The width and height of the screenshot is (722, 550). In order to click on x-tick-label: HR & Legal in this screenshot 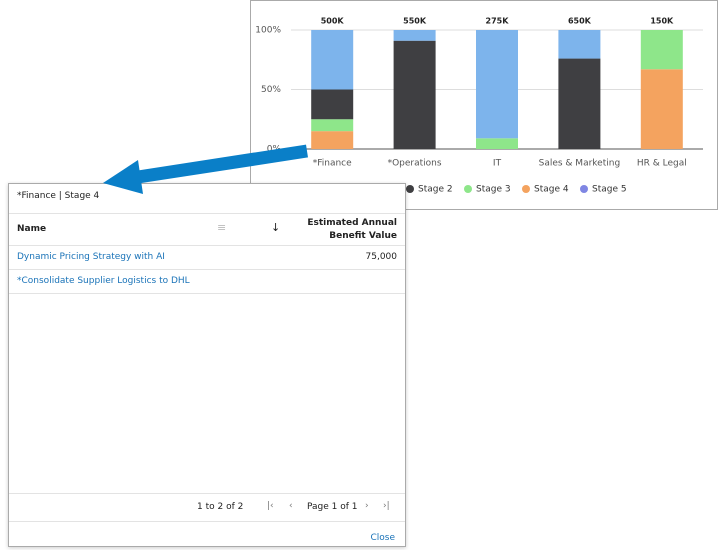, I will do `click(662, 164)`.